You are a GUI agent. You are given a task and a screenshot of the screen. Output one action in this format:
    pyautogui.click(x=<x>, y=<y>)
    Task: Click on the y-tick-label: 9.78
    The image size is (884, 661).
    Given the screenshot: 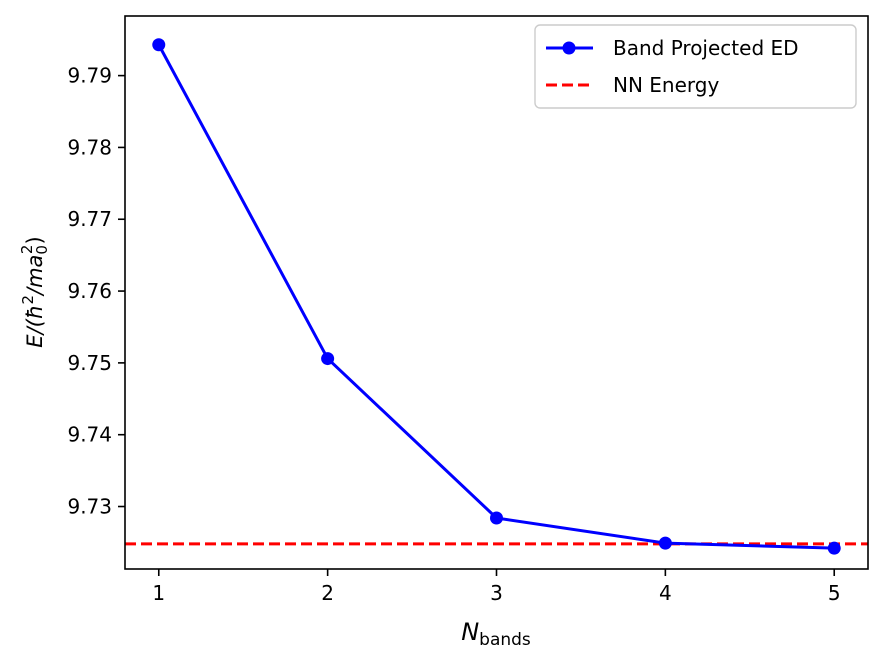 What is the action you would take?
    pyautogui.click(x=89, y=147)
    